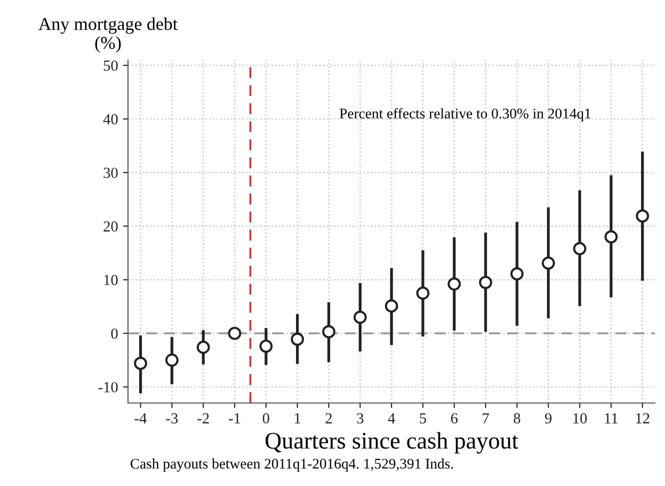 The image size is (665, 486). What do you see at coordinates (140, 418) in the screenshot?
I see `x-tick-label: -4` at bounding box center [140, 418].